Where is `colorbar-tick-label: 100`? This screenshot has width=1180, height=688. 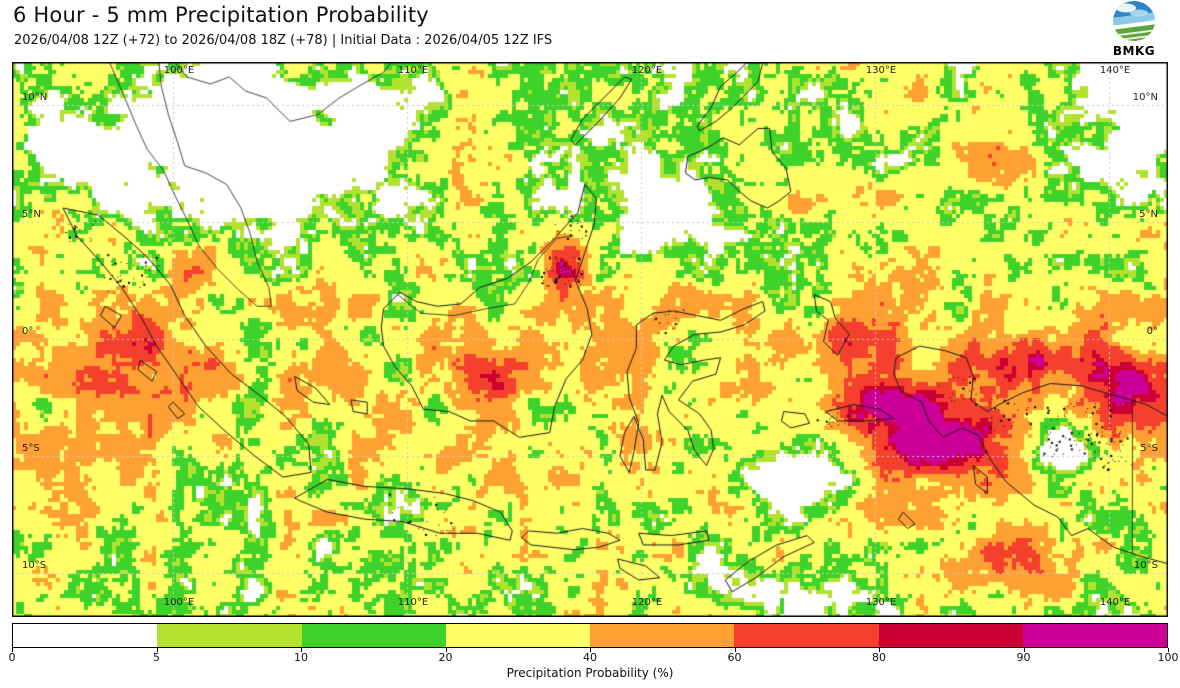 colorbar-tick-label: 100 is located at coordinates (1168, 657).